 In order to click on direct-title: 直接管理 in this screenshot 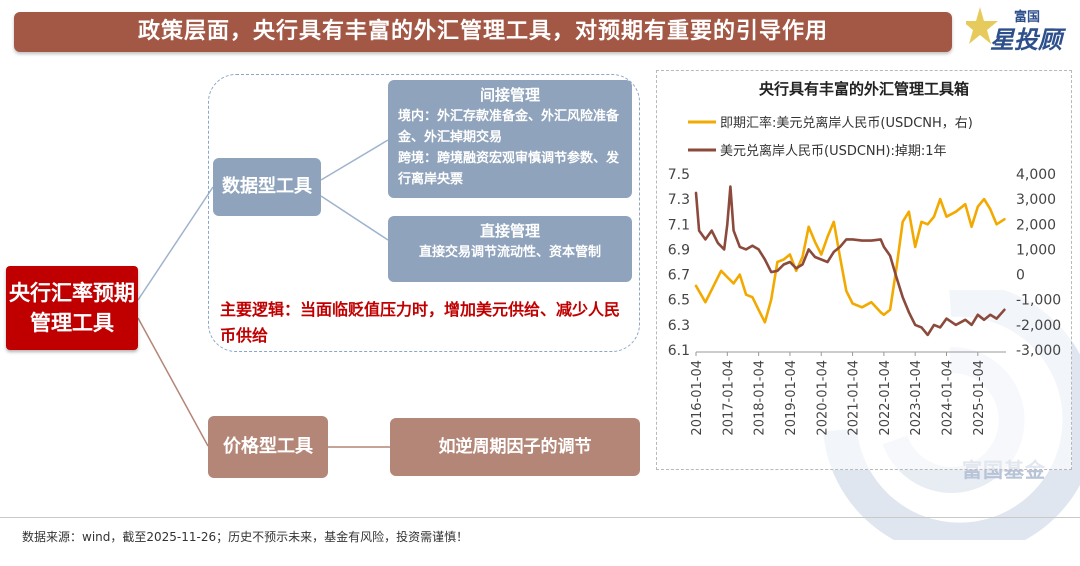, I will do `click(509, 231)`.